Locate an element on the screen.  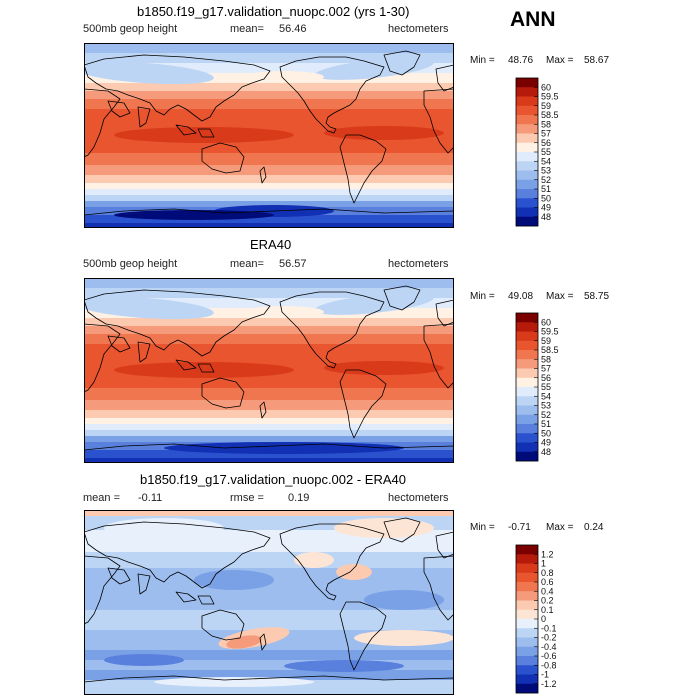
panel3-rmse-value: 0.19 is located at coordinates (299, 498).